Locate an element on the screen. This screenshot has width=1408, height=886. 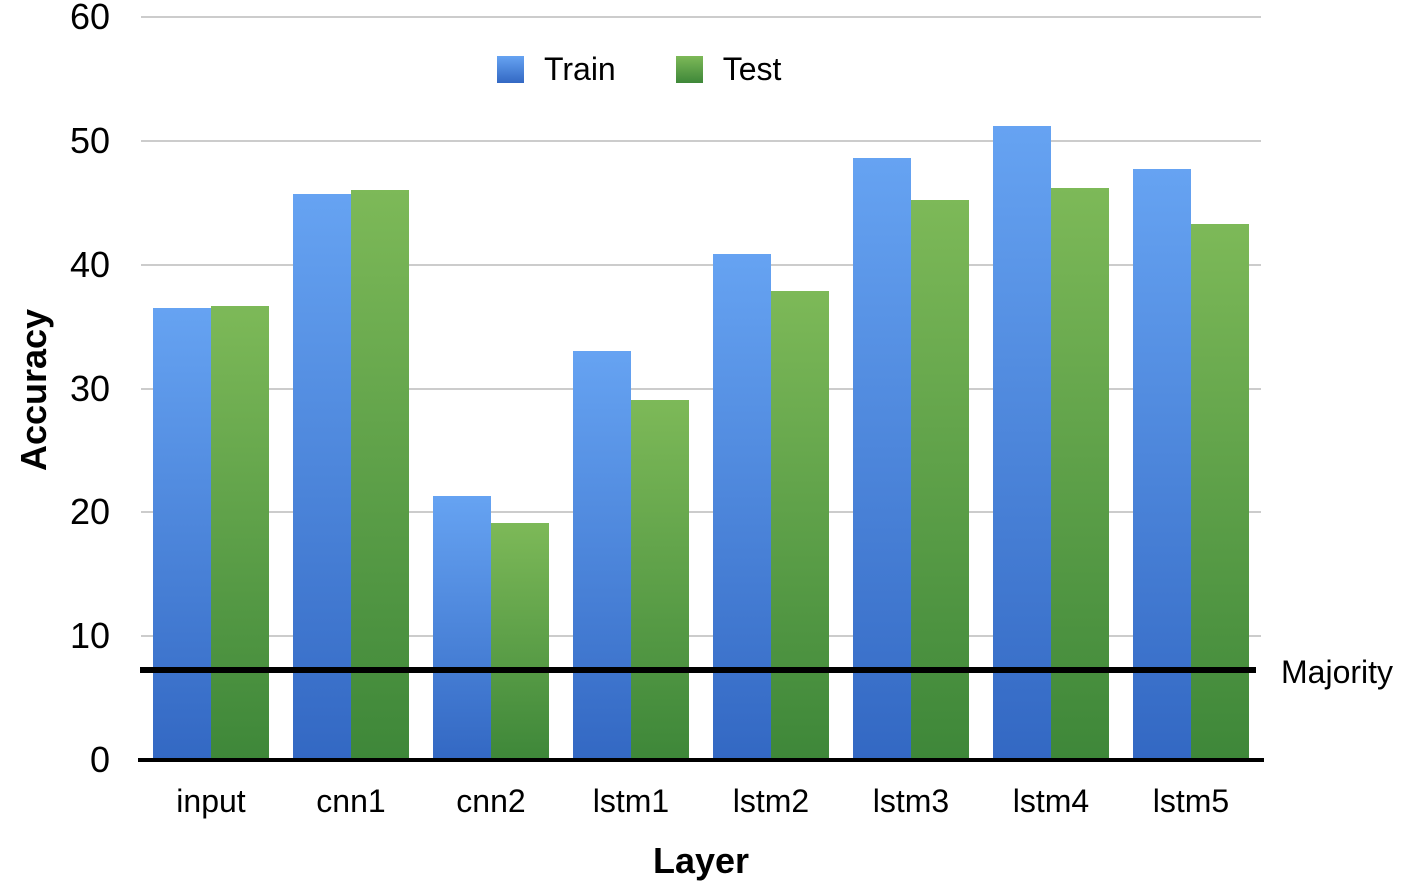
input-train-bar is located at coordinates (182, 534).